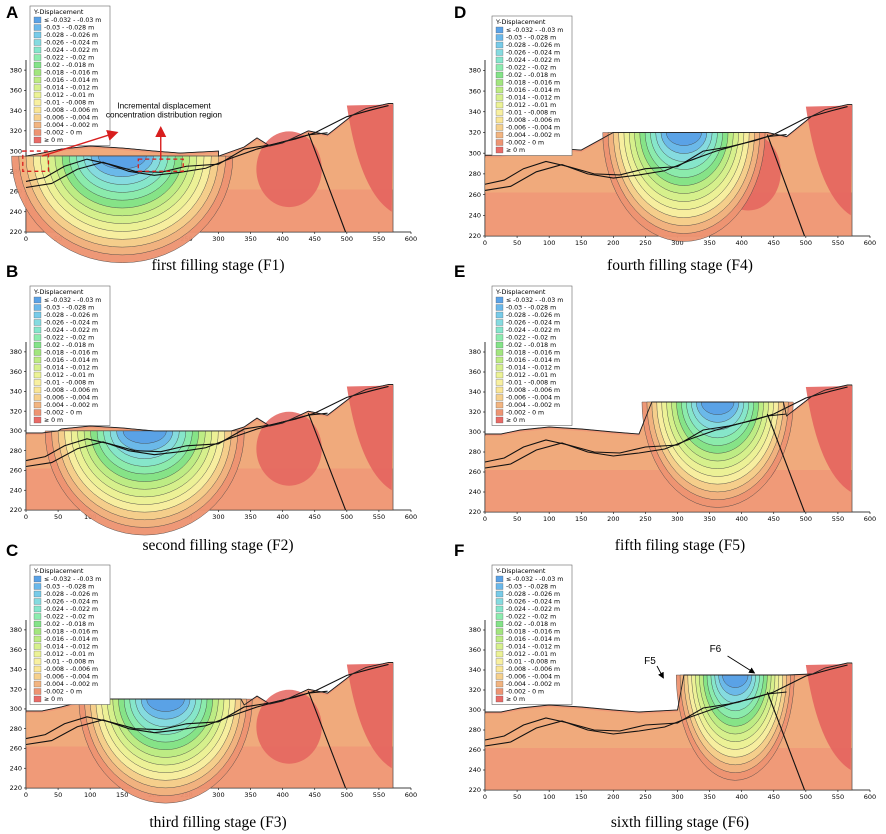 This screenshot has height=834, width=886. Describe the element at coordinates (16, 70) in the screenshot. I see `y-tick-label: 380` at that location.